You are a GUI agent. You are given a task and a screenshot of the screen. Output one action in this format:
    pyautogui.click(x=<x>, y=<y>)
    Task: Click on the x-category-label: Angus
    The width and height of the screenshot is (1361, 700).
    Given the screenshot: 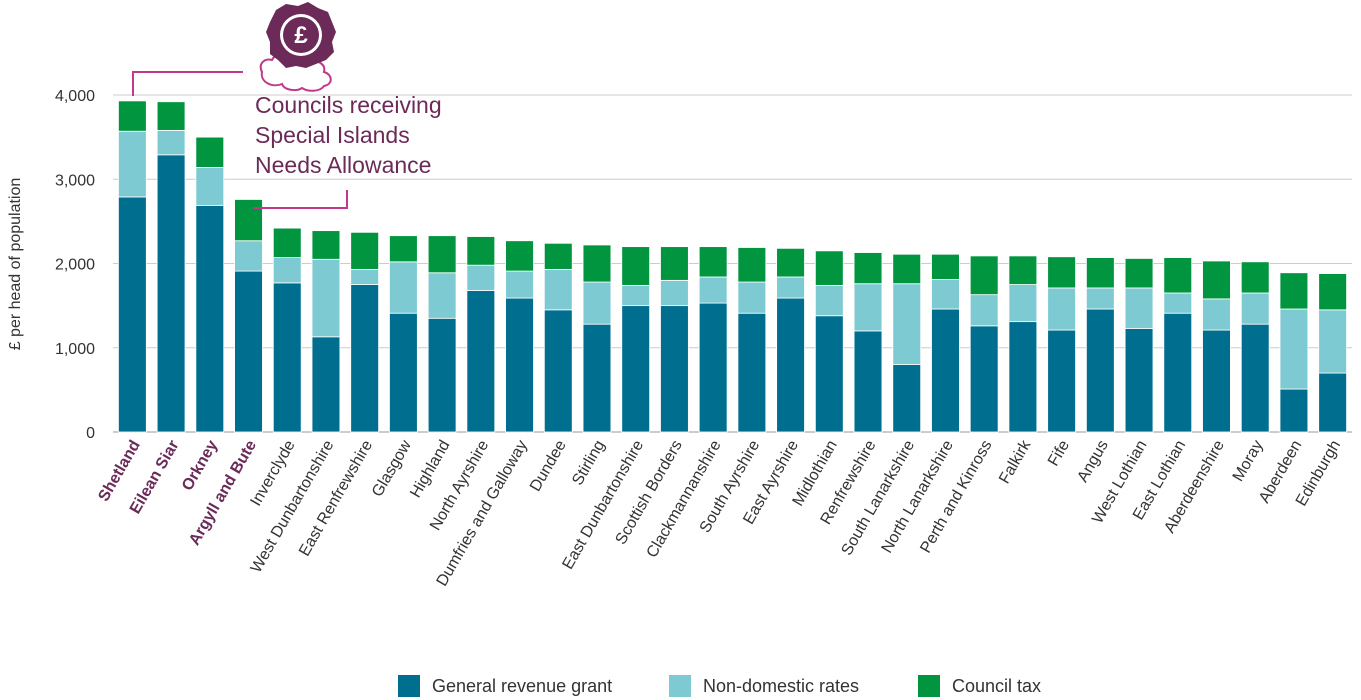 What is the action you would take?
    pyautogui.click(x=1092, y=462)
    